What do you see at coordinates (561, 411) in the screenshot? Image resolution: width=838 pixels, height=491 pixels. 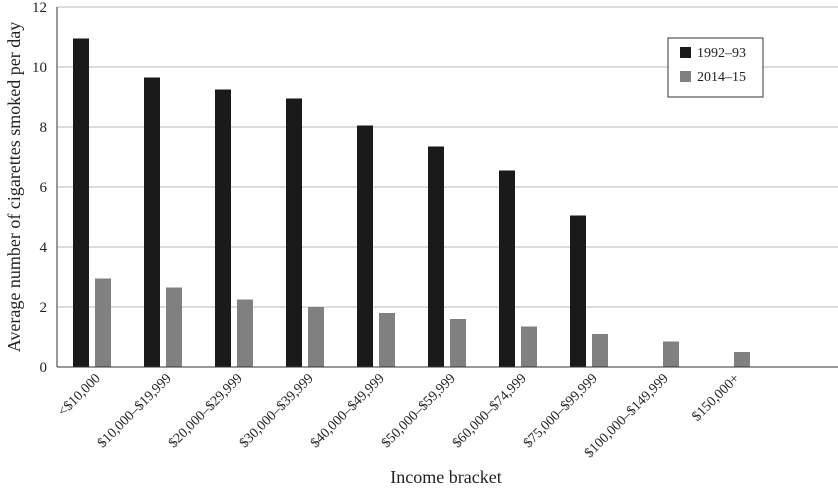 I see `x-category-label: $75,000–$99,999` at bounding box center [561, 411].